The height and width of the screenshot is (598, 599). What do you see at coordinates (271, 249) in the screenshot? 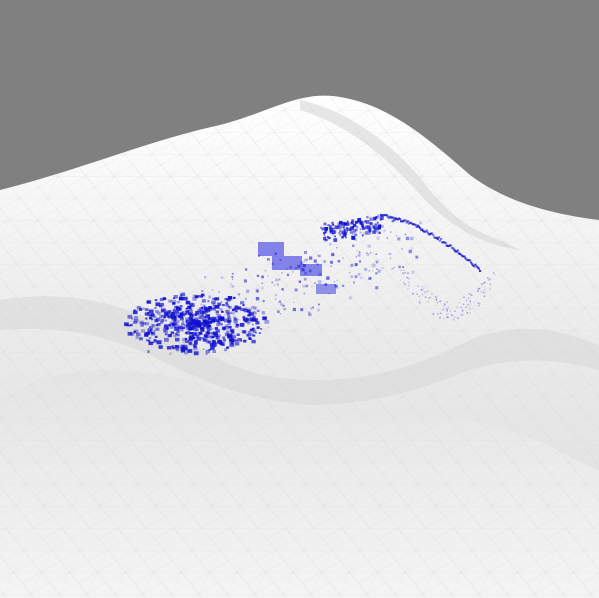
I see `overlay-patch` at bounding box center [271, 249].